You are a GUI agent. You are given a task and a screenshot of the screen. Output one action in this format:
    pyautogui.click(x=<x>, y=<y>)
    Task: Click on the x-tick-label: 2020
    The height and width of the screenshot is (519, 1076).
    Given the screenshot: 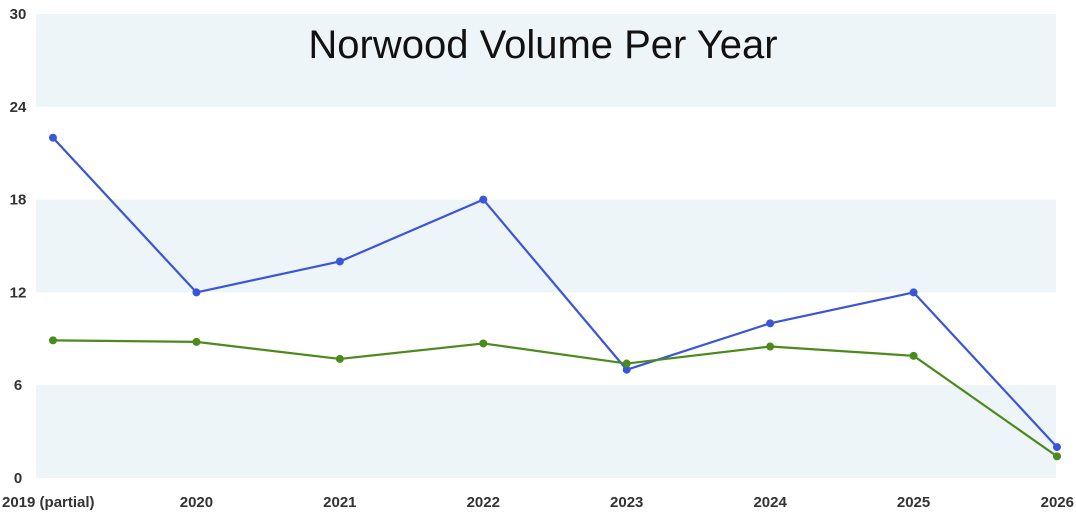 What is the action you would take?
    pyautogui.click(x=196, y=502)
    